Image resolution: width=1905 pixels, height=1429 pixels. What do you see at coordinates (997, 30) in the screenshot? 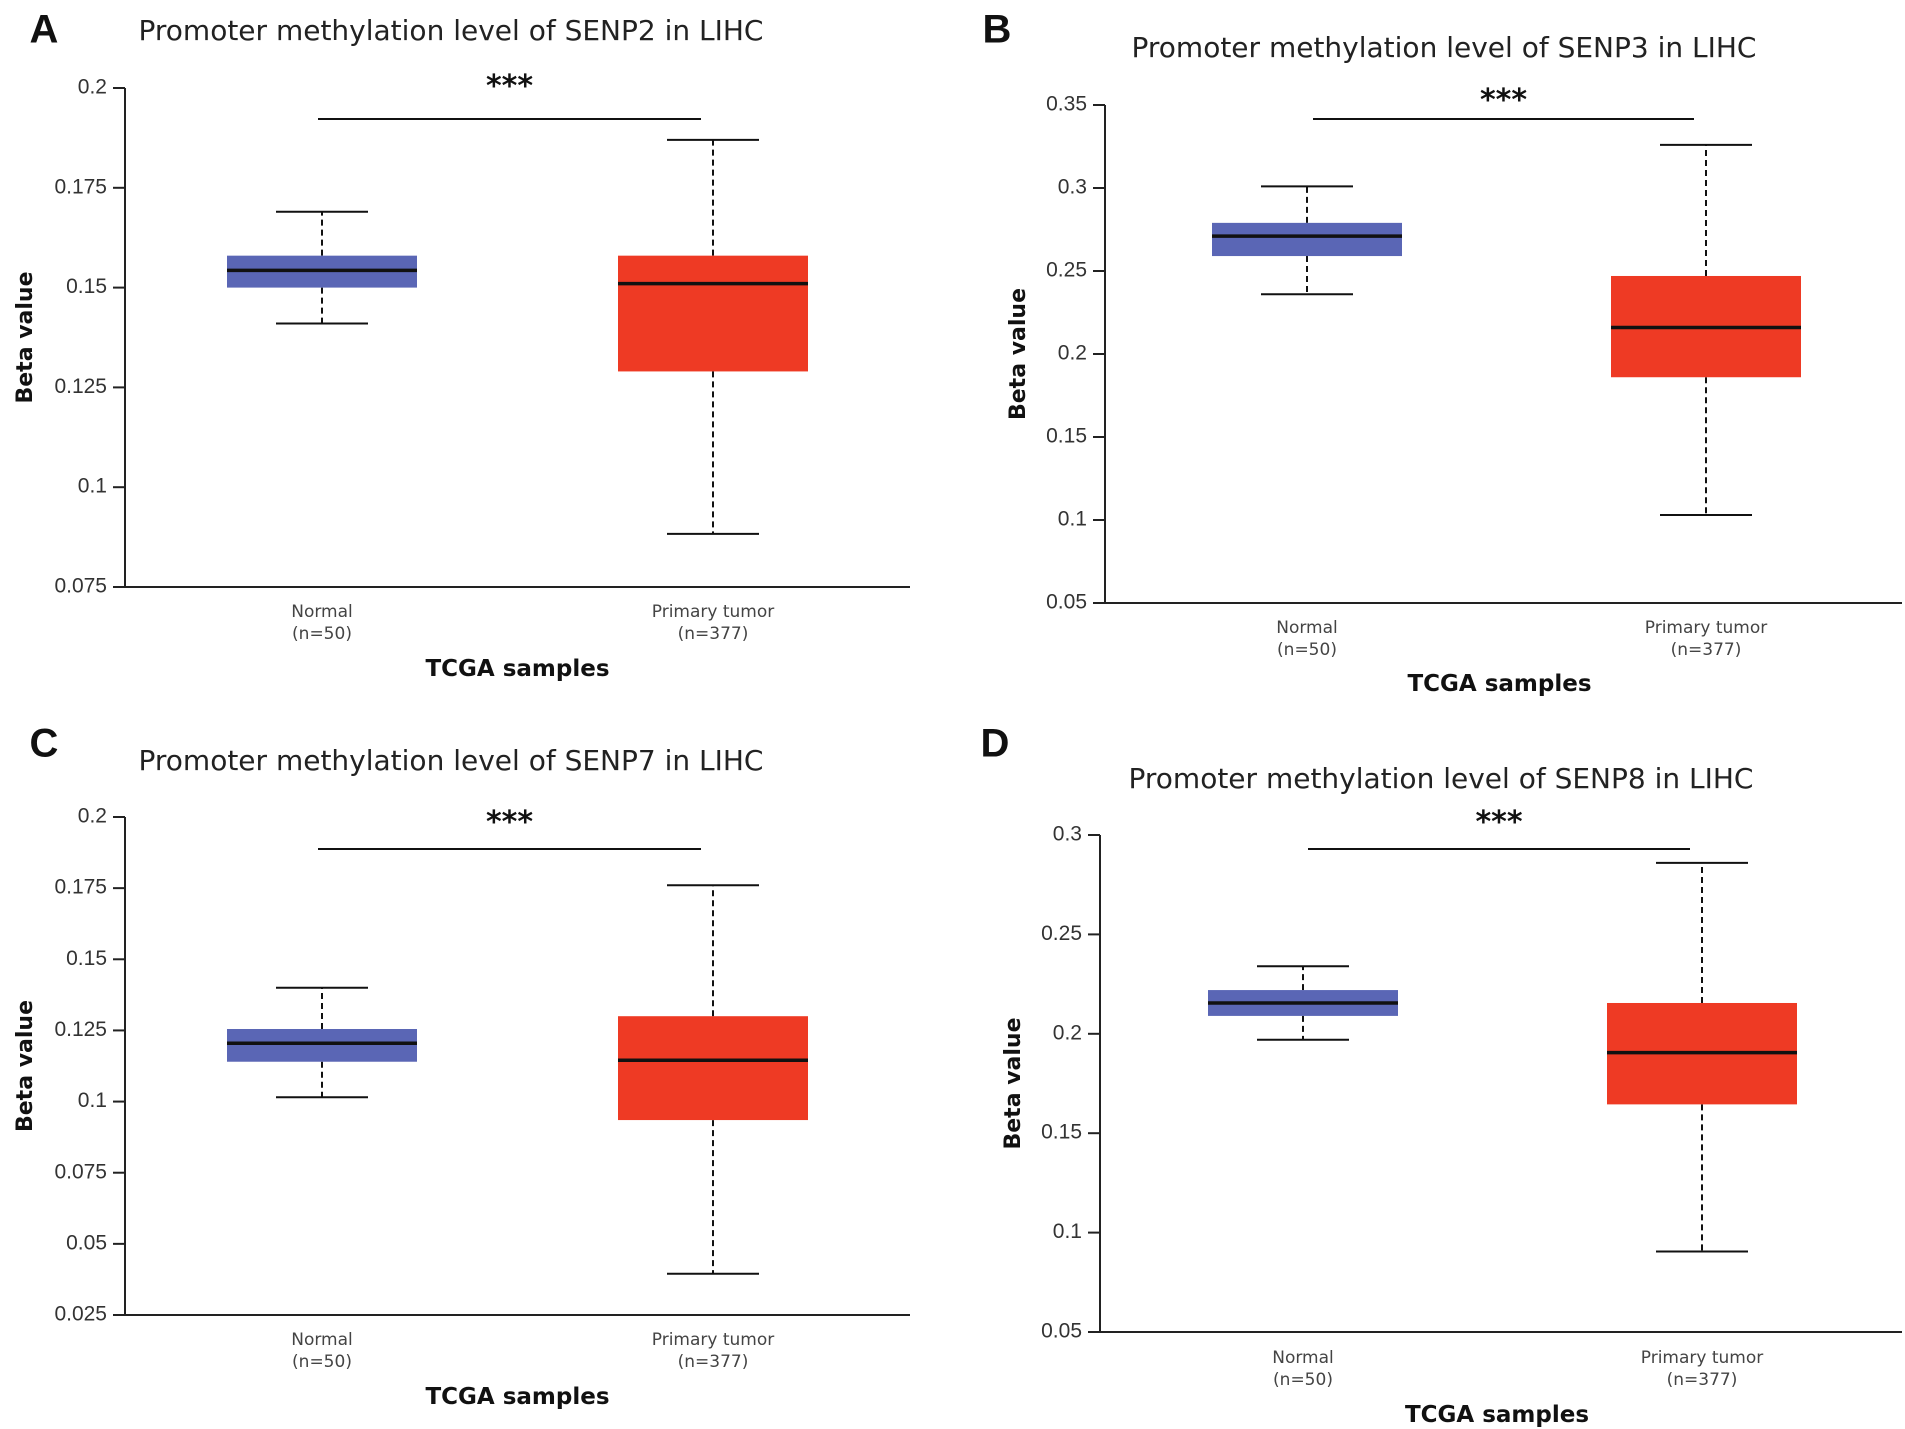
I see `panel-letter: B` at bounding box center [997, 30].